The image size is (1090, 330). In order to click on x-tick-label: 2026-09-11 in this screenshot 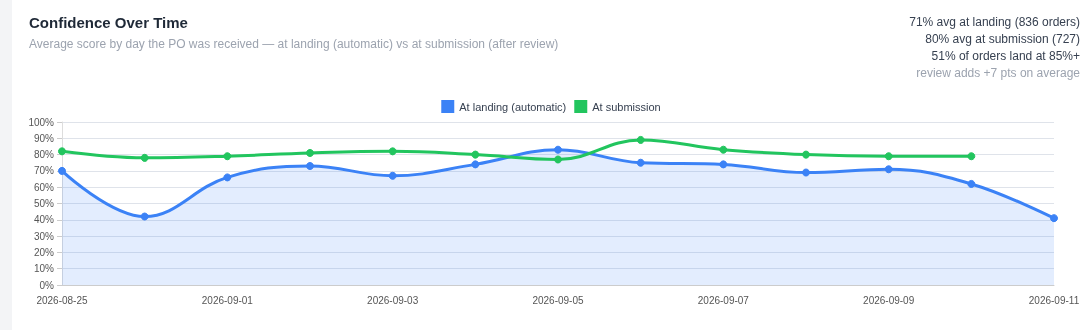, I will do `click(1054, 300)`.